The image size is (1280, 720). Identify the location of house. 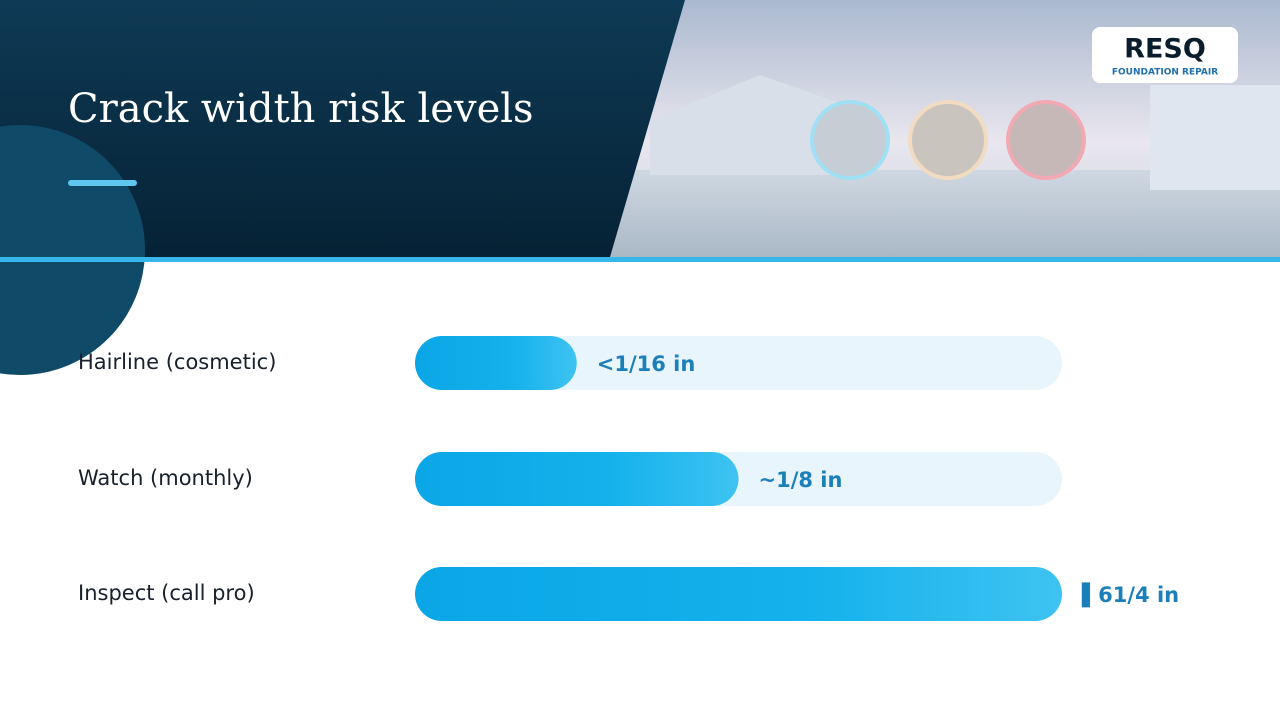
(755, 125).